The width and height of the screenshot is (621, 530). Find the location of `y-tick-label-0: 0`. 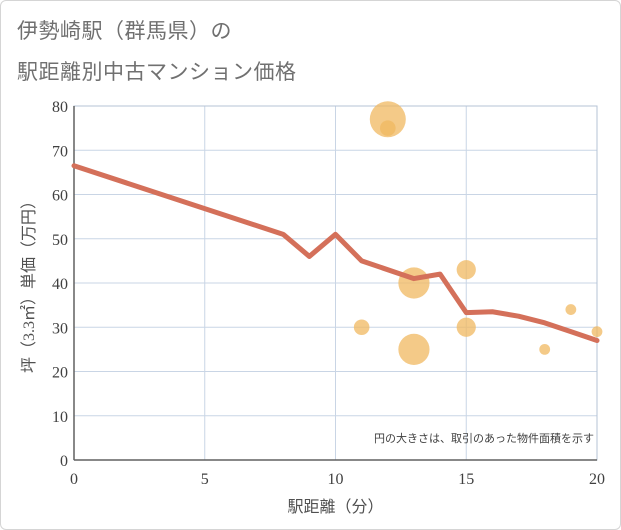

y-tick-label-0: 0 is located at coordinates (64, 461).